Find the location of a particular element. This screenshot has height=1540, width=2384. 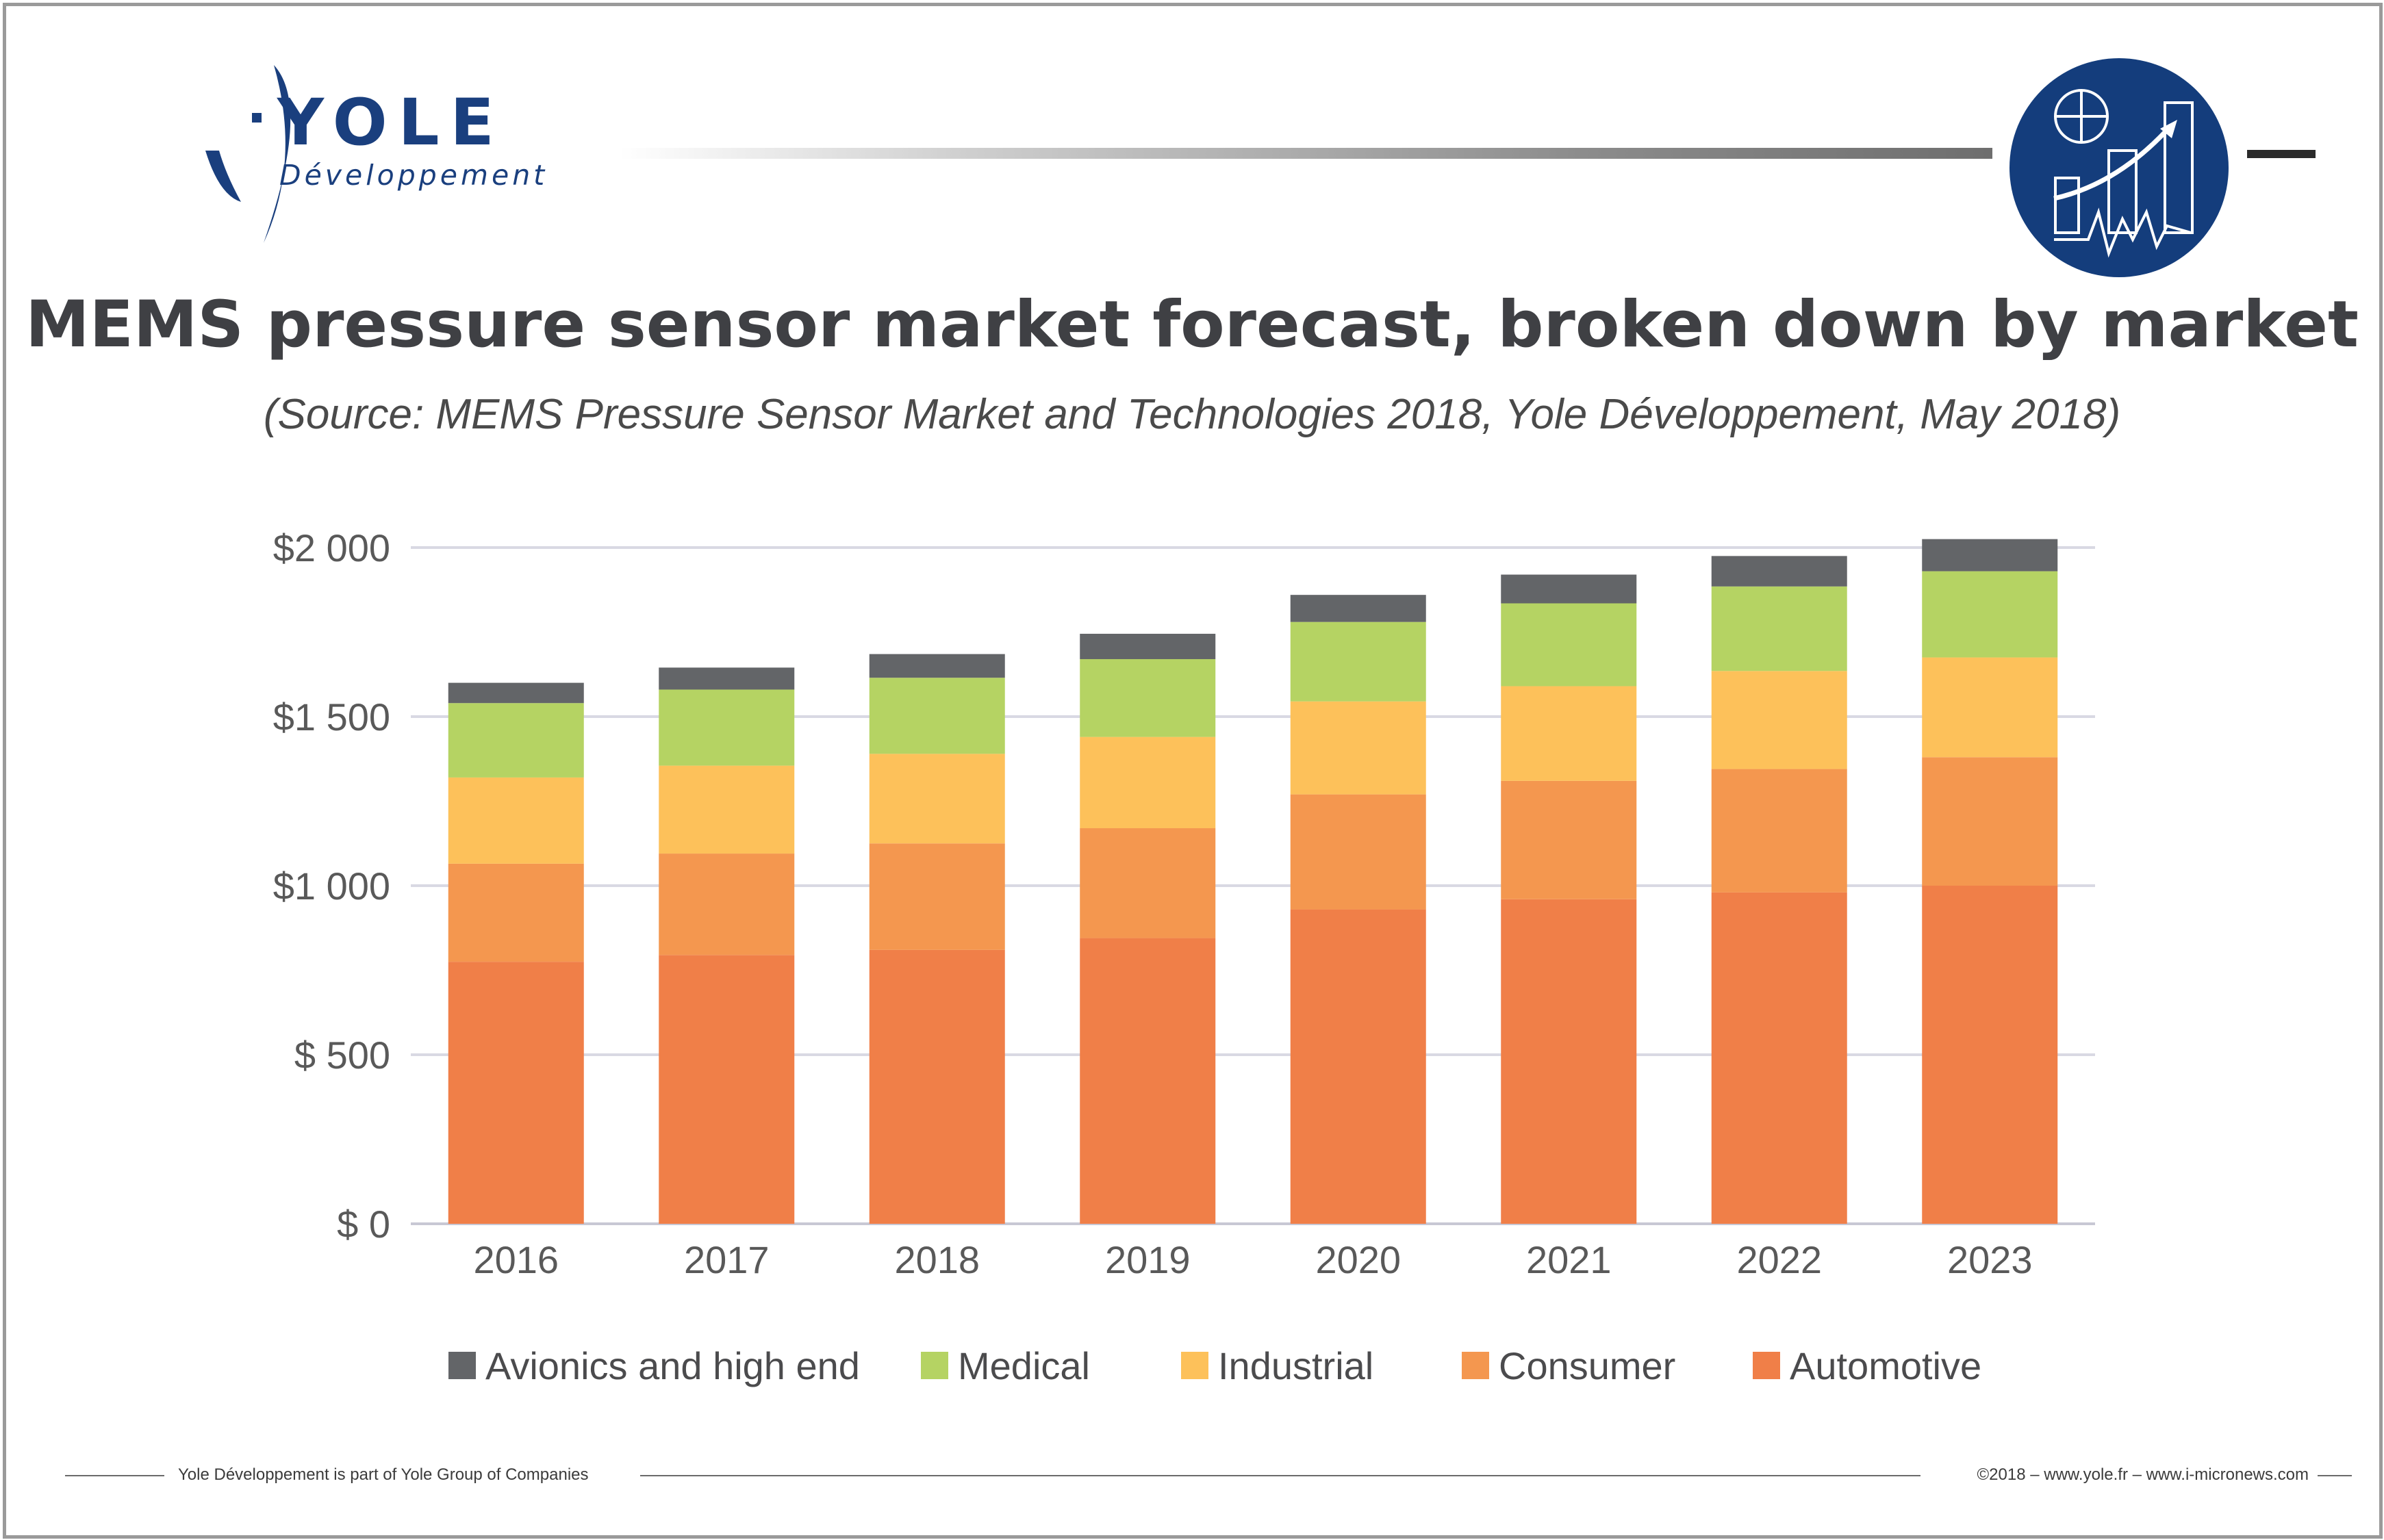

x-tick-label: 2020 is located at coordinates (1358, 1259).